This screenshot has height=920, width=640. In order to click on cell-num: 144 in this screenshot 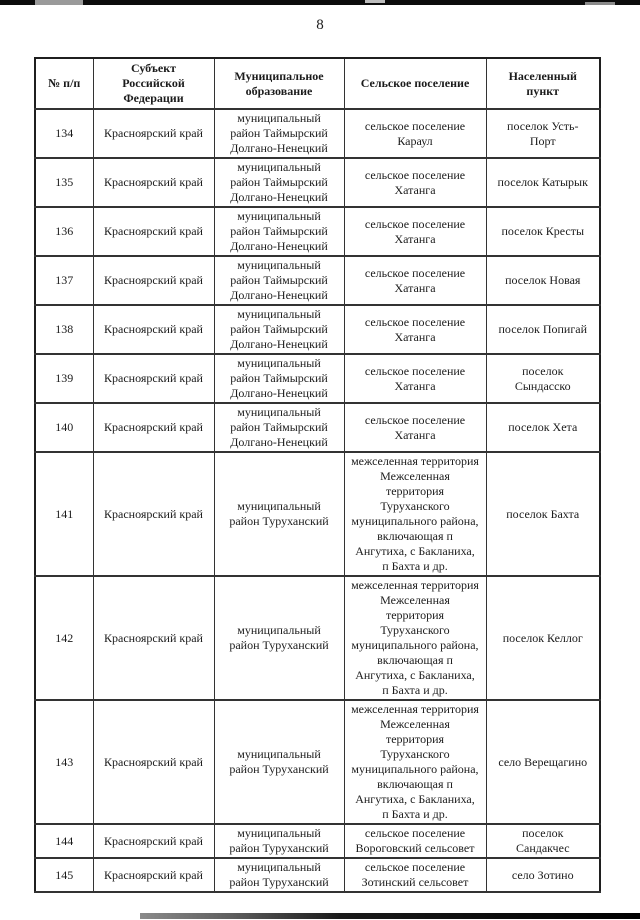, I will do `click(64, 841)`.